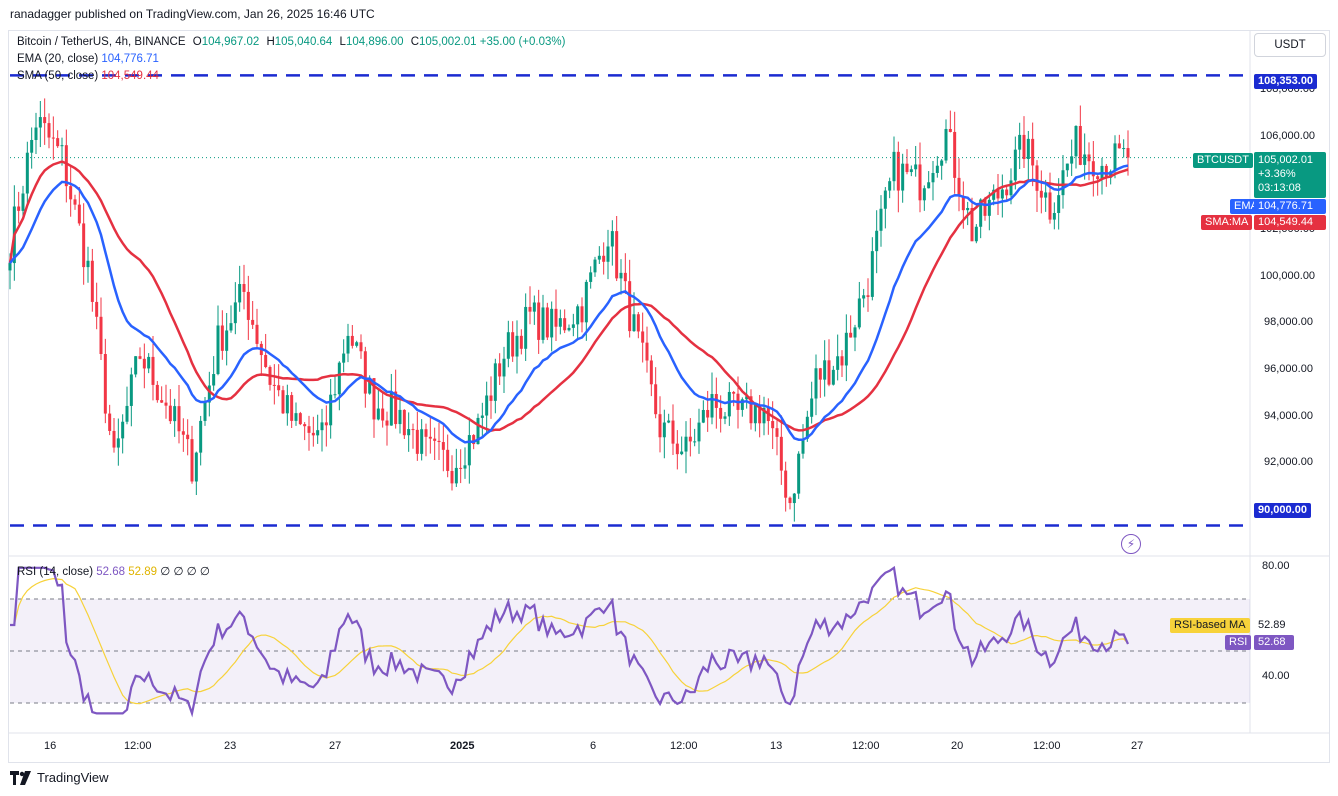 The image size is (1338, 796). What do you see at coordinates (59, 777) in the screenshot?
I see `tradingview-logo: TradingView` at bounding box center [59, 777].